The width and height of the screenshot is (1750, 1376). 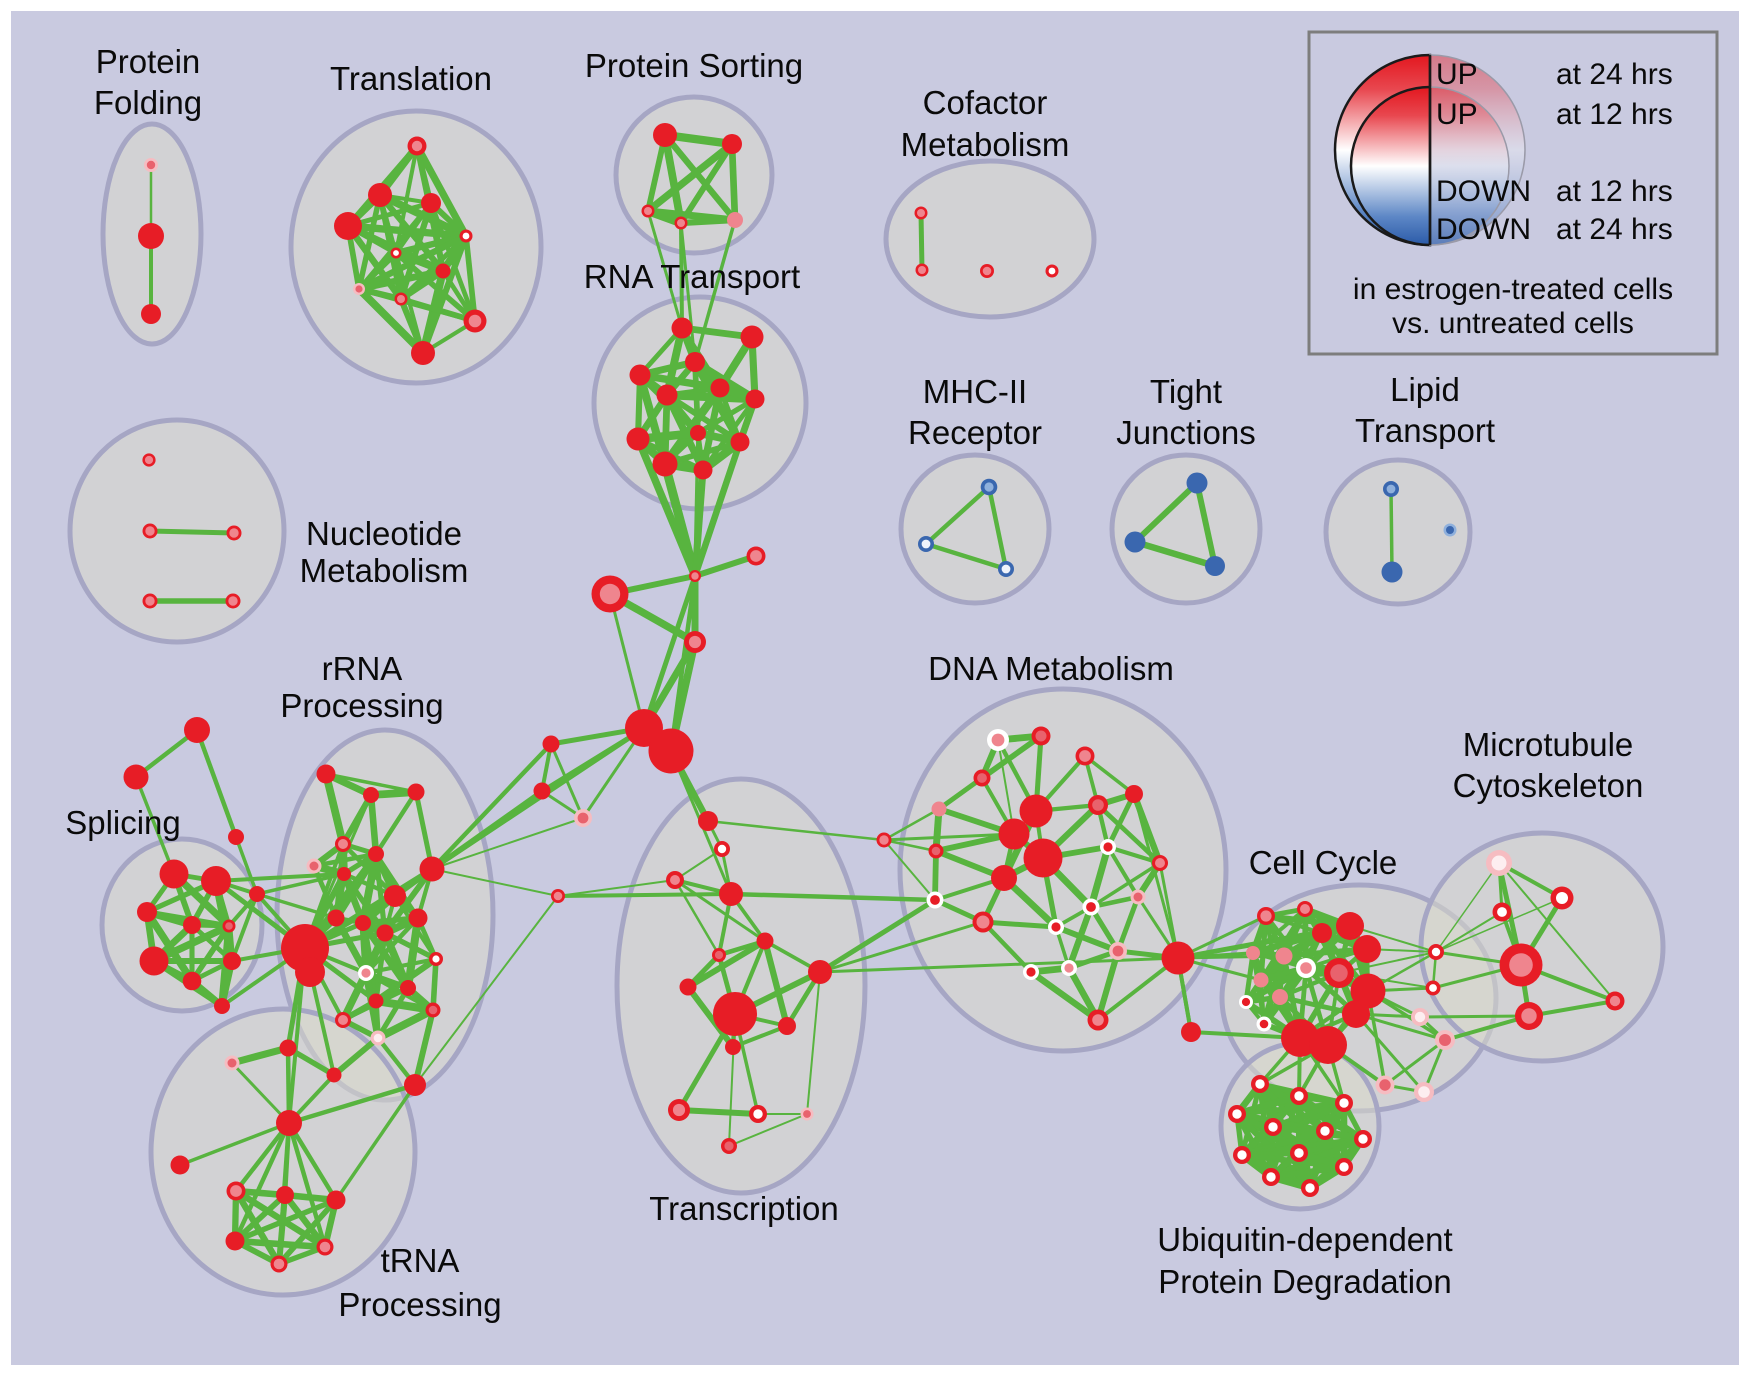 What do you see at coordinates (692, 276) in the screenshot?
I see `svg-text: RNA Transport` at bounding box center [692, 276].